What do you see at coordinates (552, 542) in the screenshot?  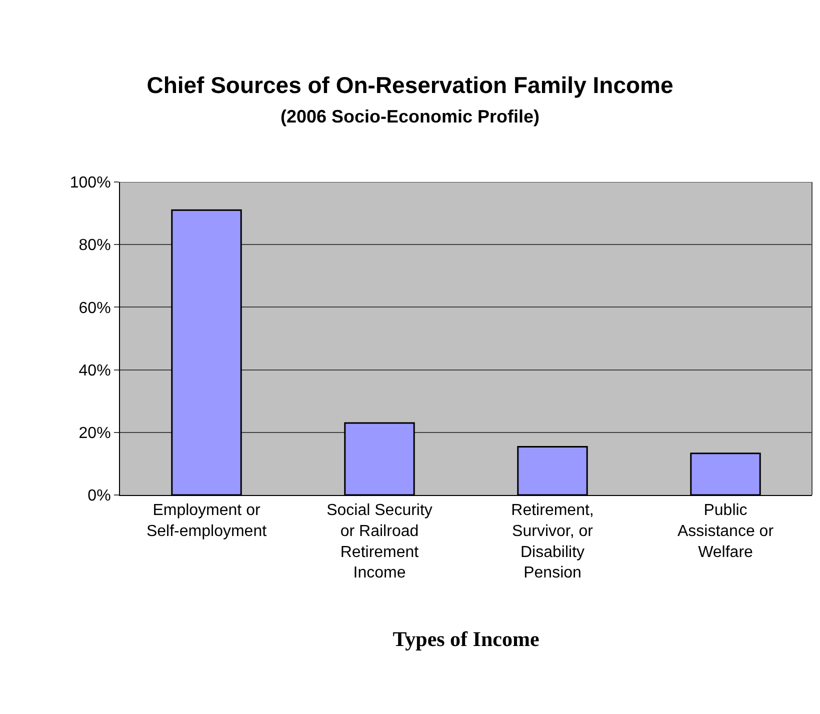 I see `x-tick-label: Retirement, Survivor, or Disability Pension` at bounding box center [552, 542].